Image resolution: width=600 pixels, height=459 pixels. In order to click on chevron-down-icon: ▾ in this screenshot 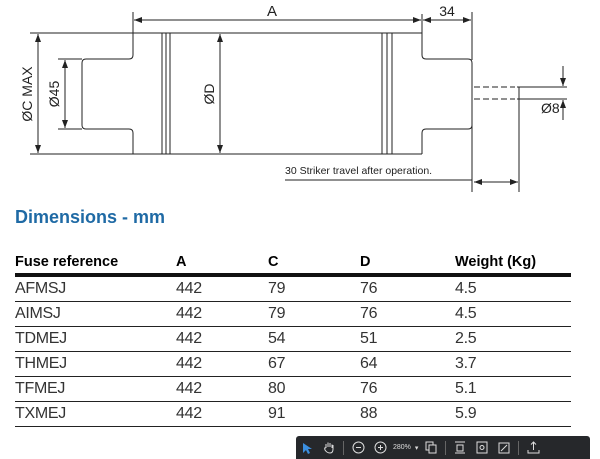, I will do `click(416, 448)`.